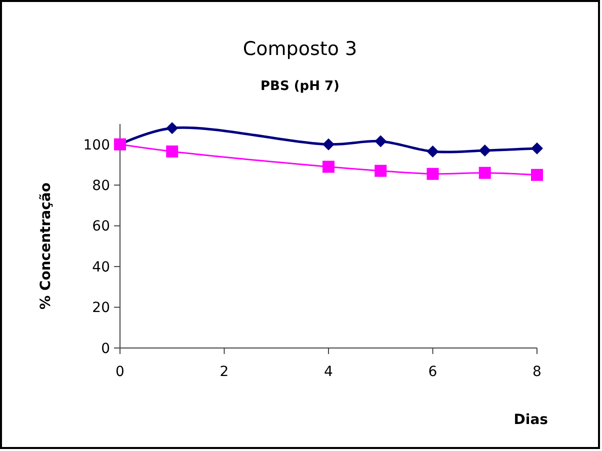  What do you see at coordinates (537, 372) in the screenshot?
I see `x-tick-label: 8` at bounding box center [537, 372].